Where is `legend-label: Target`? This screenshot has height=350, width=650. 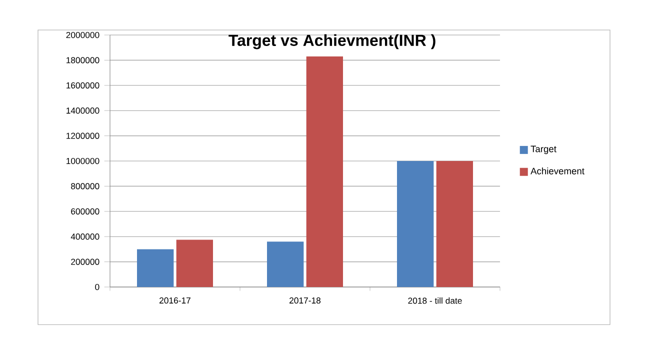 legend-label: Target is located at coordinates (543, 150).